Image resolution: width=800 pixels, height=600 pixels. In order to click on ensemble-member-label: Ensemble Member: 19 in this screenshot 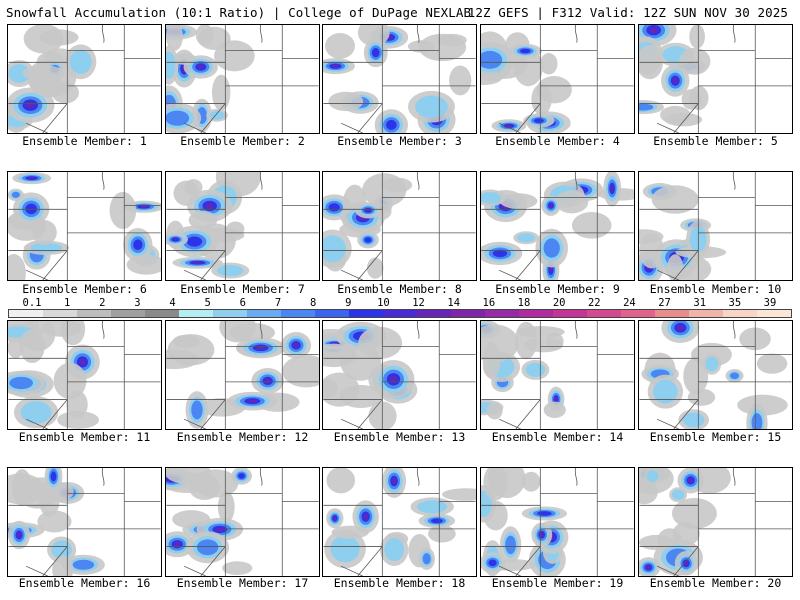, I will do `click(557, 583)`.